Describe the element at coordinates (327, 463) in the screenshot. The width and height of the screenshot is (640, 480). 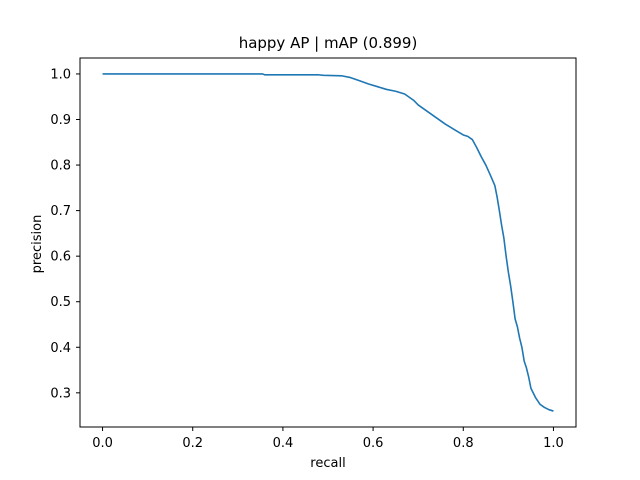
I see `x-axis-label: recall` at that location.